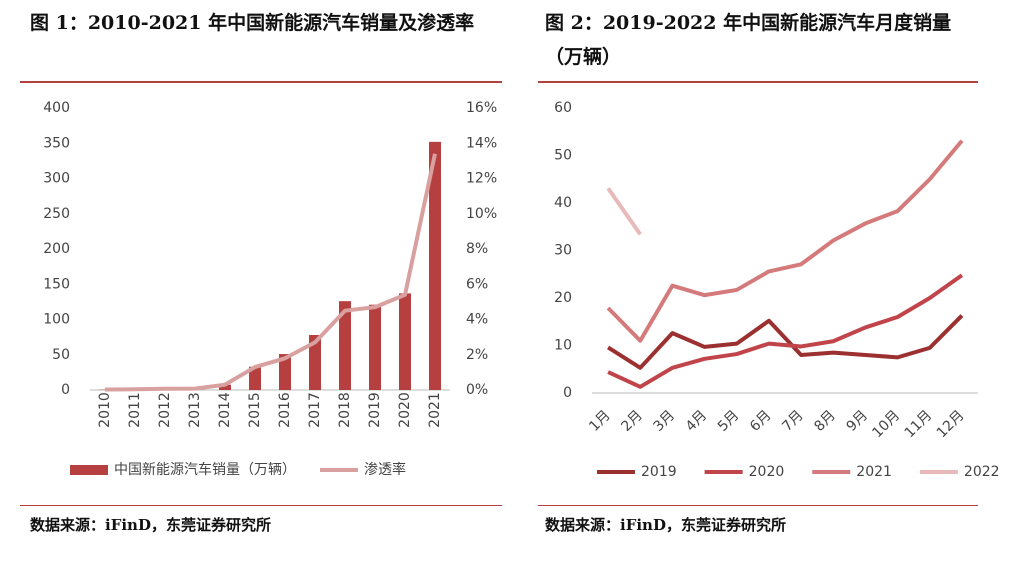 This screenshot has height=565, width=1020. Describe the element at coordinates (385, 469) in the screenshot. I see `legend-label: 渗透率` at that location.